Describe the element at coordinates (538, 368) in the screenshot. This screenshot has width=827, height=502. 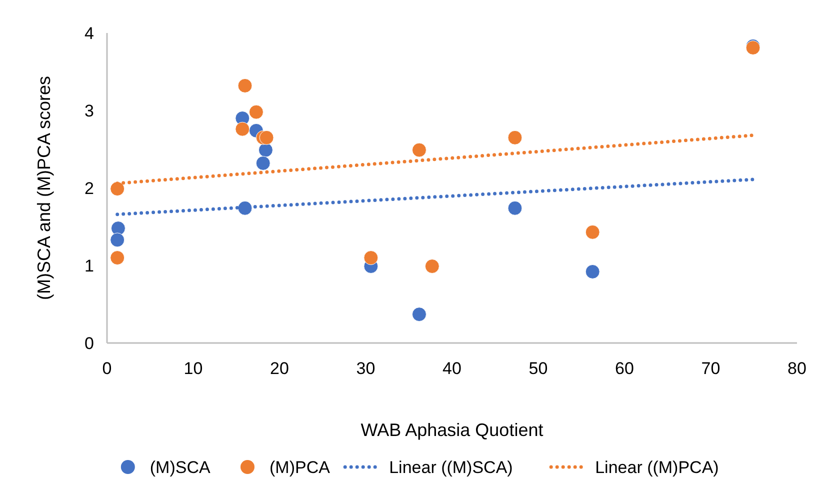
I see `x-tick-label: 50` at that location.